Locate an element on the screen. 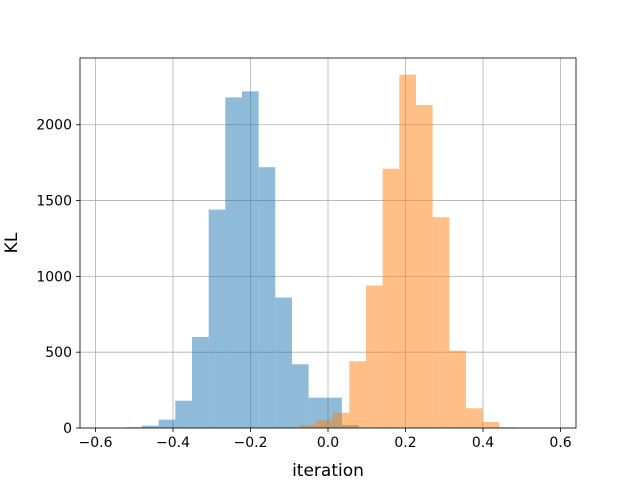 Image resolution: width=640 pixels, height=480 pixels. y-tick-label: 2000 is located at coordinates (54, 126).